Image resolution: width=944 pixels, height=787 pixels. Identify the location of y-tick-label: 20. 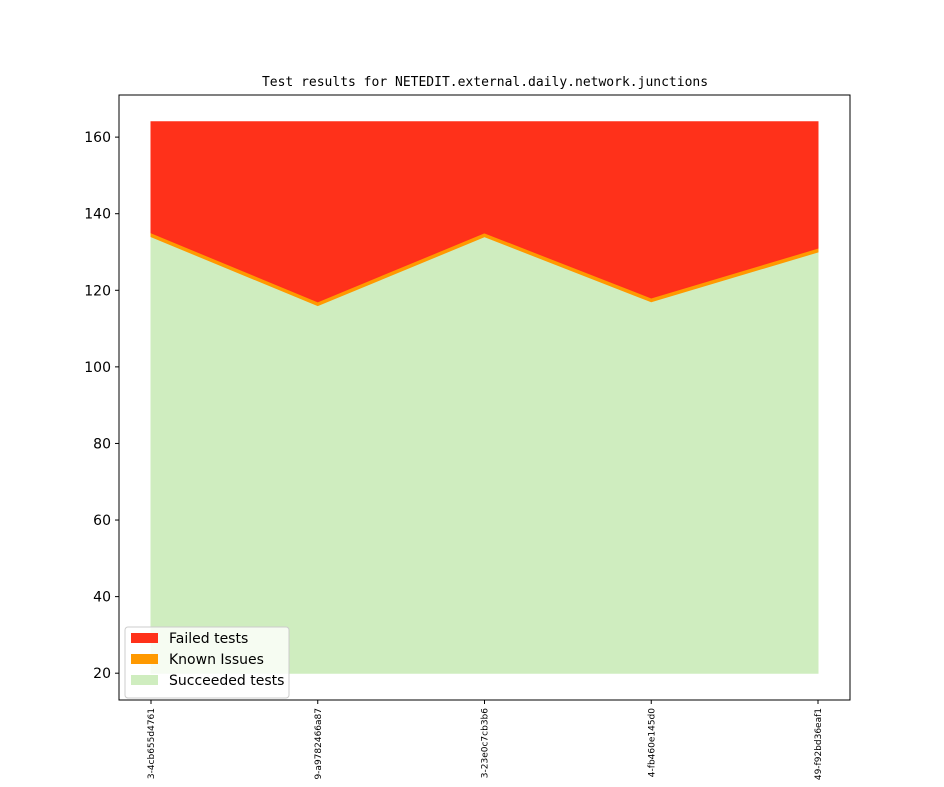
(102, 674).